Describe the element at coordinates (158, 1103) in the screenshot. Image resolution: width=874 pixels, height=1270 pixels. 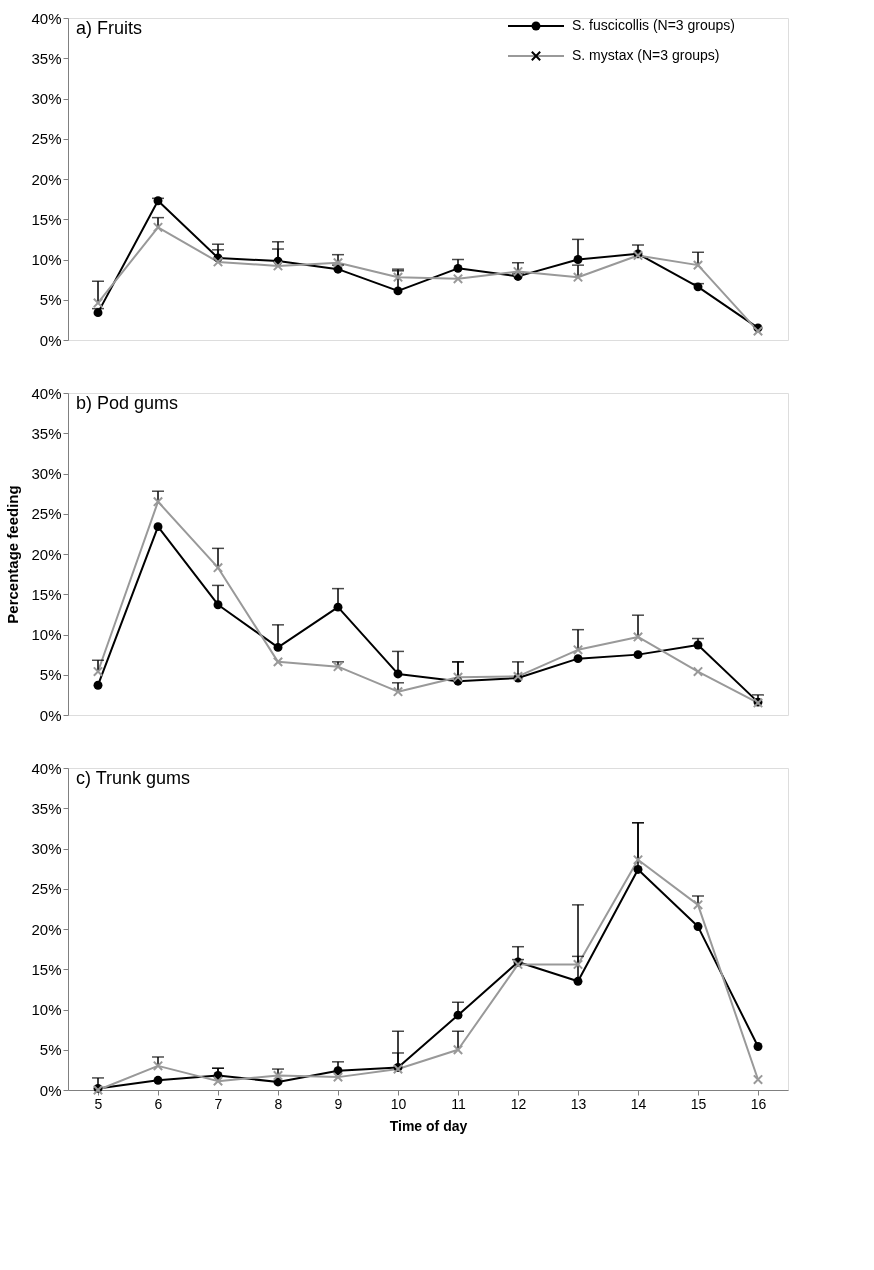
I see `x-tick-label: 6` at that location.